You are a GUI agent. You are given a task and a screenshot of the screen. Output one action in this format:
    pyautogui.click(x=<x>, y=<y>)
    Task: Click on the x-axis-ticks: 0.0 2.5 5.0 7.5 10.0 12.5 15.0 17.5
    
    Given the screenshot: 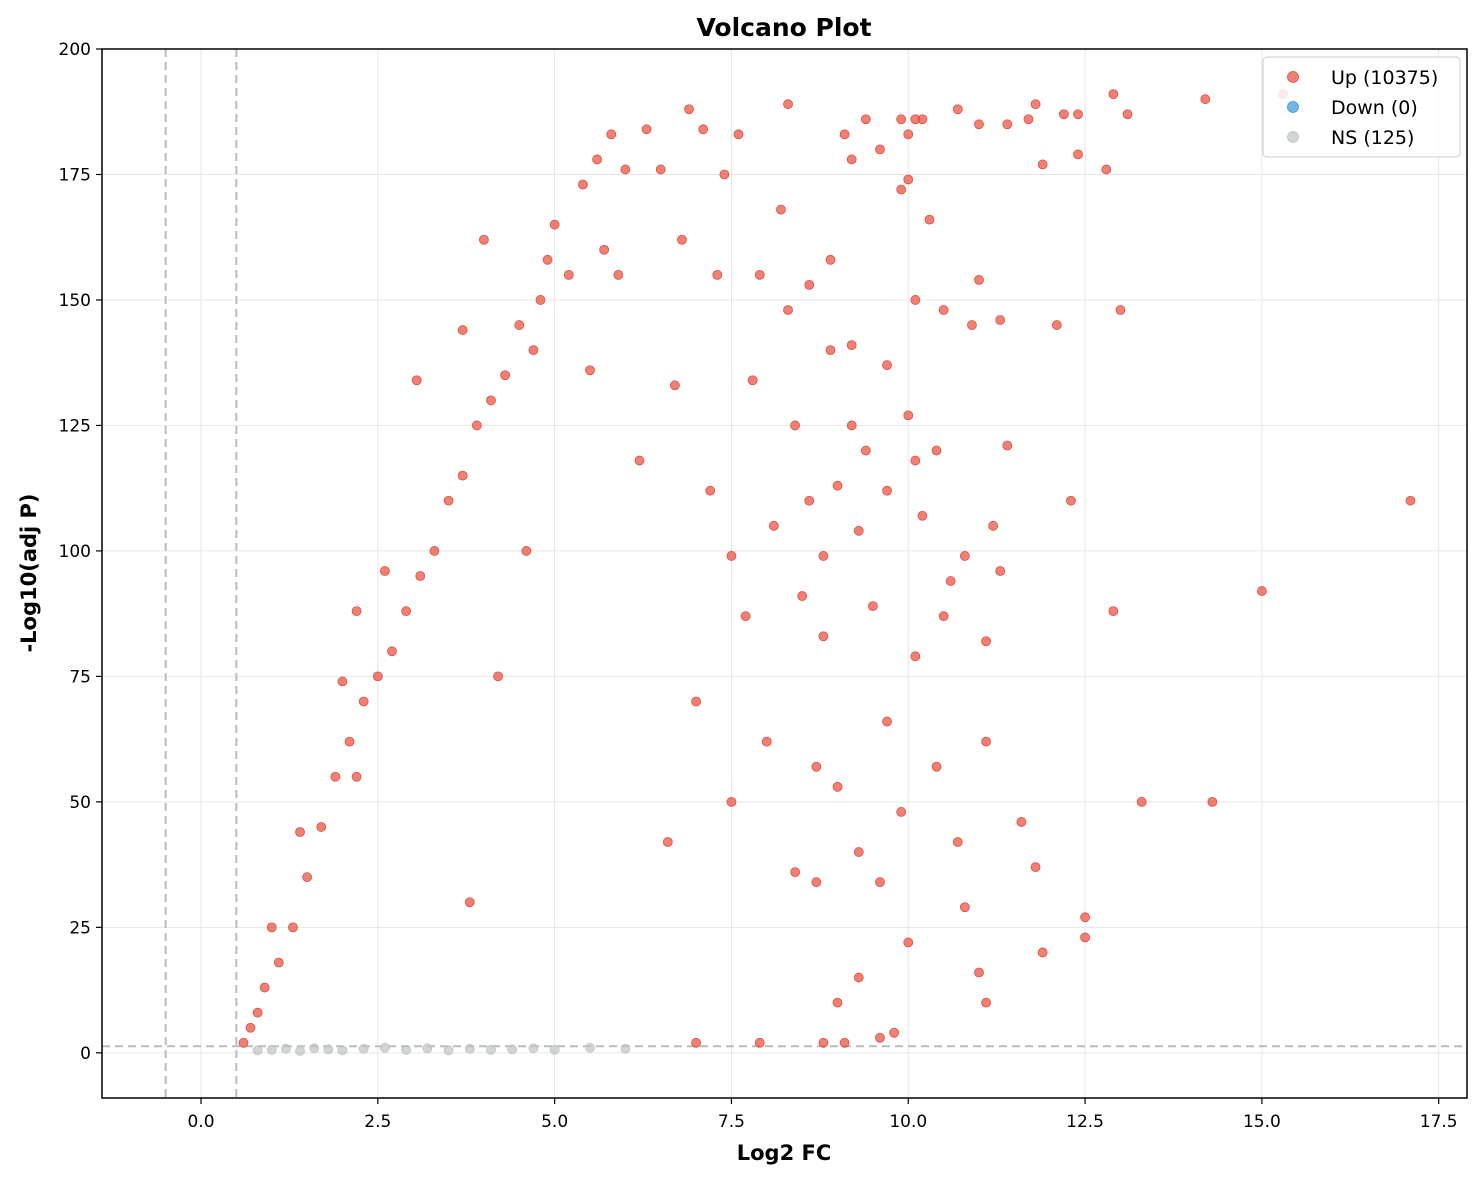 What is the action you would take?
    pyautogui.click(x=822, y=1115)
    